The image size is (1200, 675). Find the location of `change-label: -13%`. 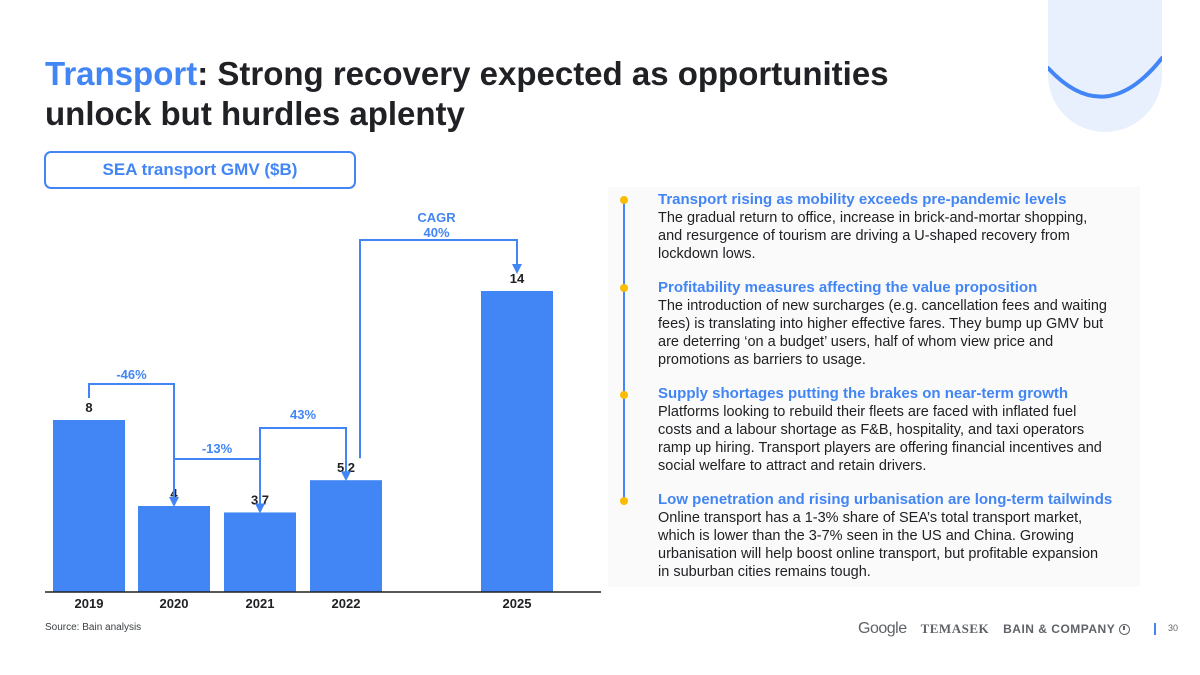

change-label: -13% is located at coordinates (217, 448).